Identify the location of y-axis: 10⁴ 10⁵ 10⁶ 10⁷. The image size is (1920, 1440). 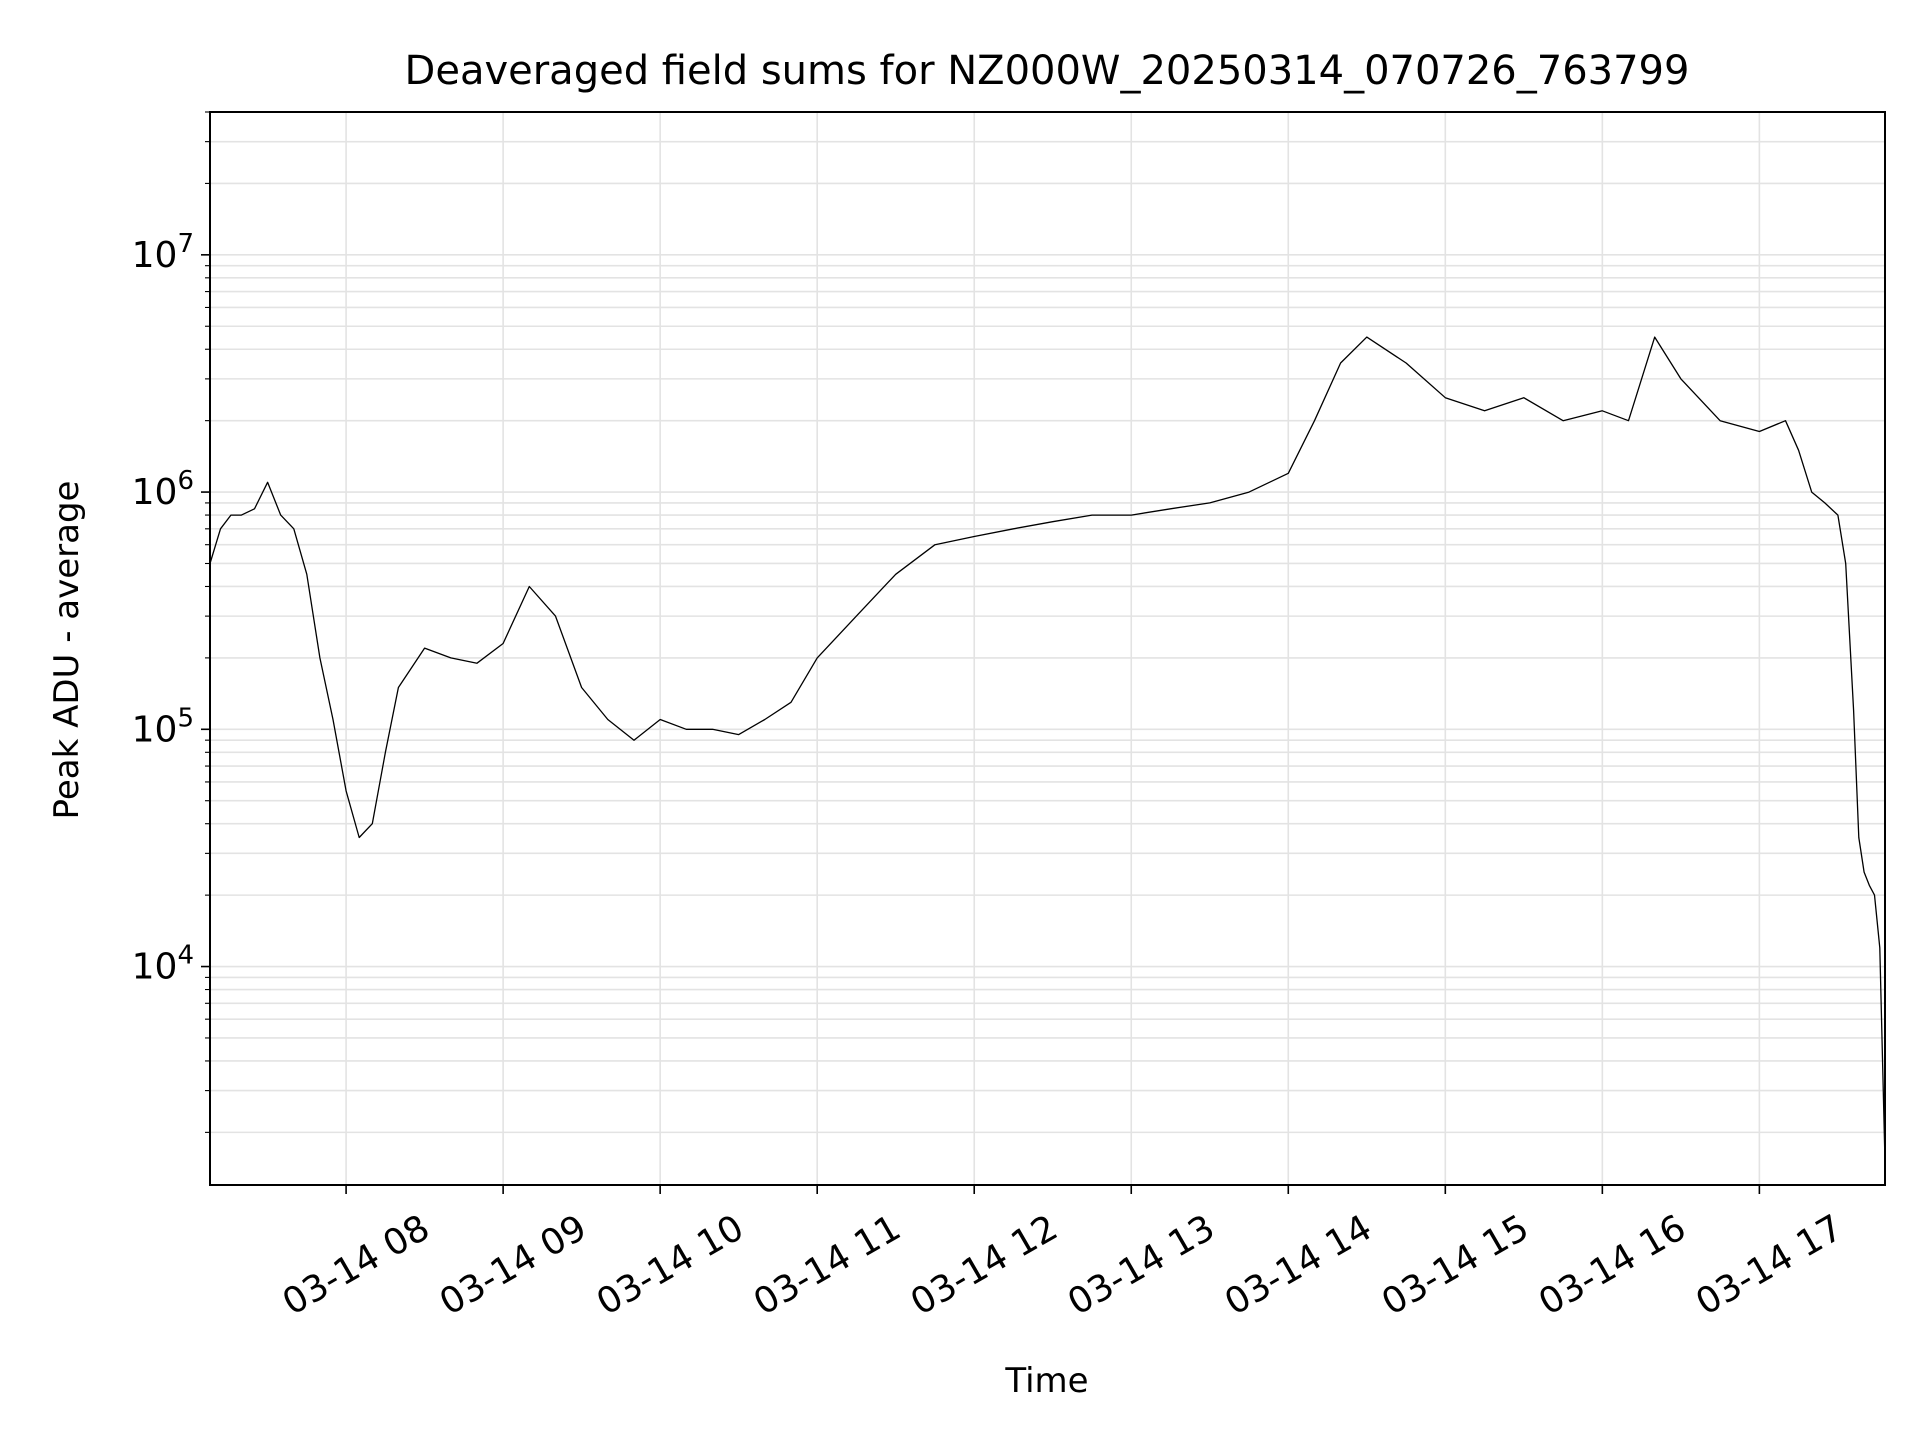
(171, 622).